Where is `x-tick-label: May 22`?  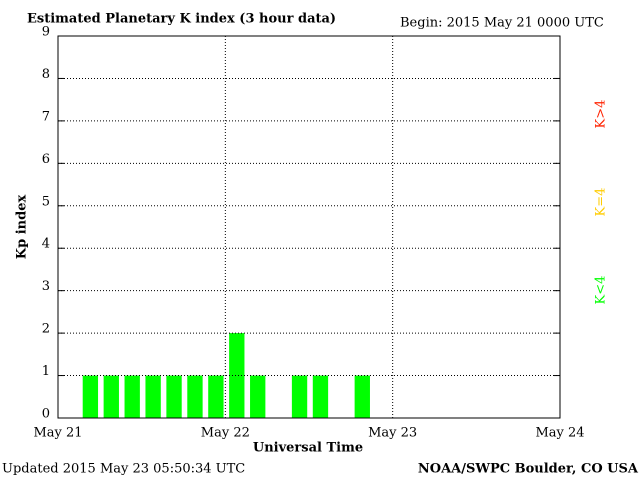
x-tick-label: May 22 is located at coordinates (225, 433).